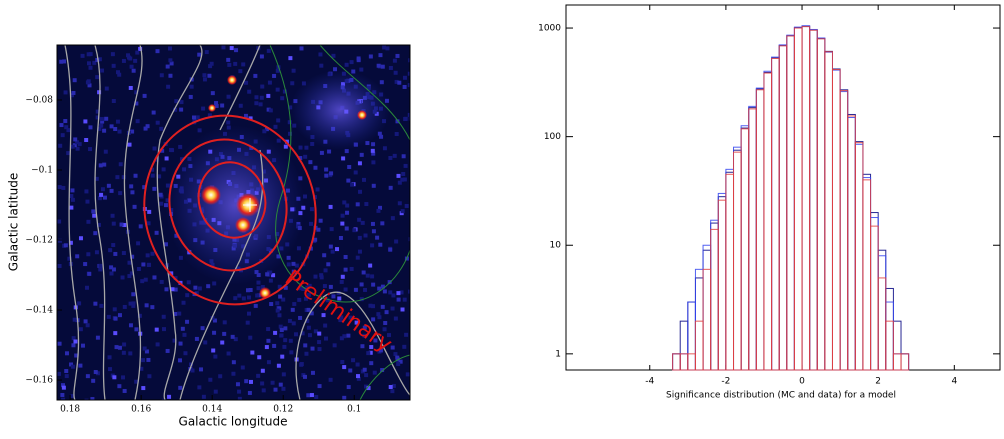 The image size is (1004, 439). I want to click on y-tick-label: −0.08, so click(39, 100).